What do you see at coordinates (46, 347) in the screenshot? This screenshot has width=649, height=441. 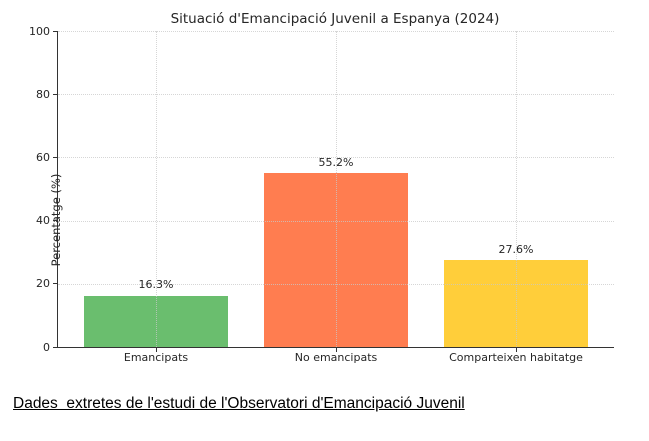 I see `y-tick-label: 0` at bounding box center [46, 347].